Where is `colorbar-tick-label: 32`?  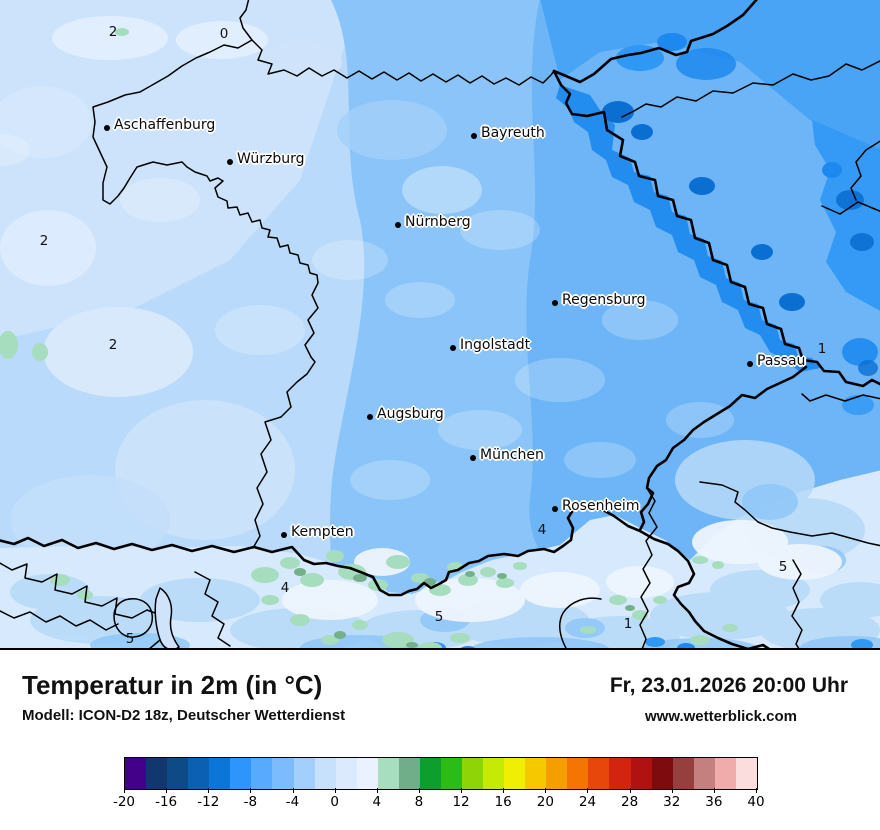
colorbar-tick-label: 32 is located at coordinates (672, 802).